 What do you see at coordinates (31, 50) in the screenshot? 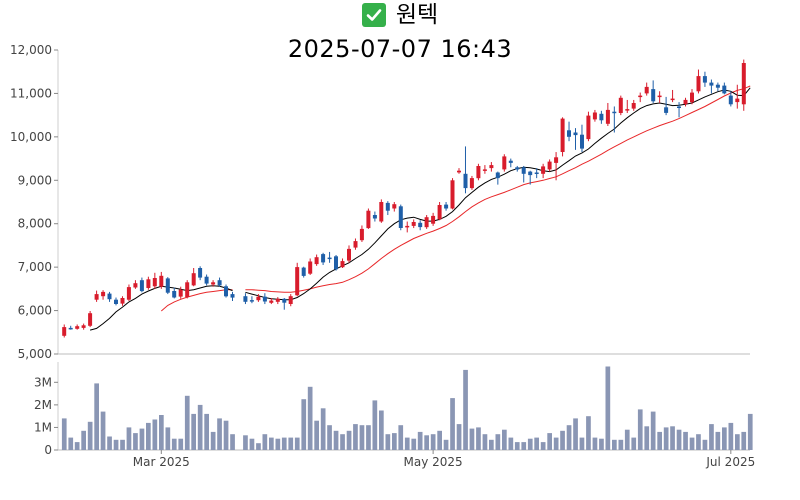
I see `price-tick-label: 12,000` at bounding box center [31, 50].